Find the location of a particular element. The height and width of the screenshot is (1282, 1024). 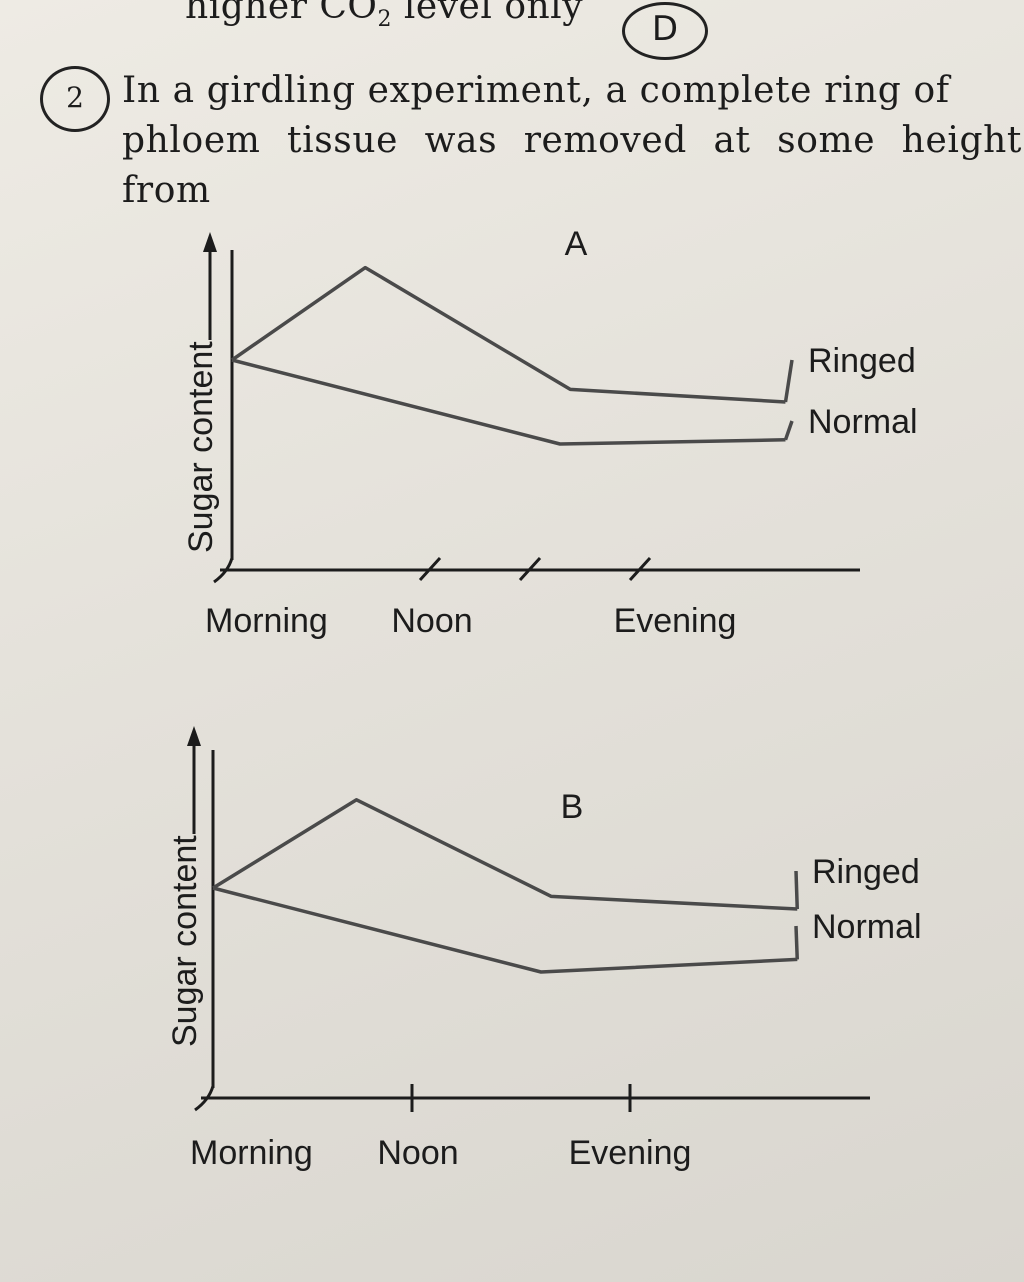

answer-mark: D is located at coordinates (665, 29).